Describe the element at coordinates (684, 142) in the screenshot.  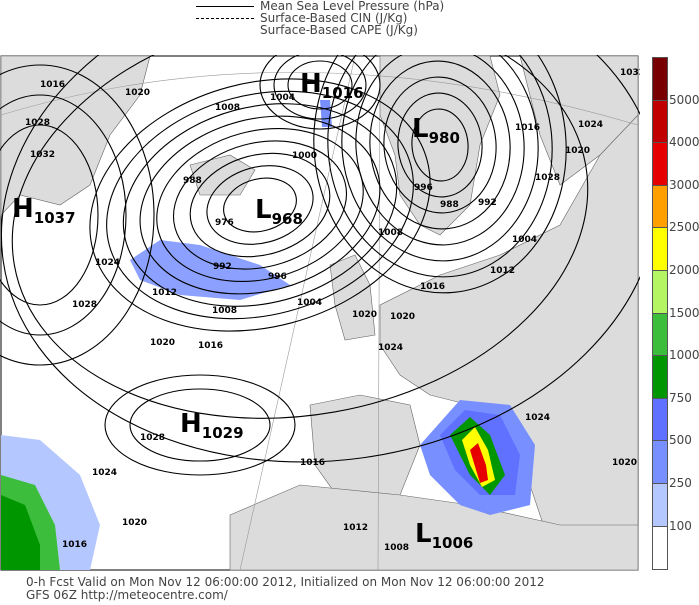
I see `colorbar-label: 4000` at that location.